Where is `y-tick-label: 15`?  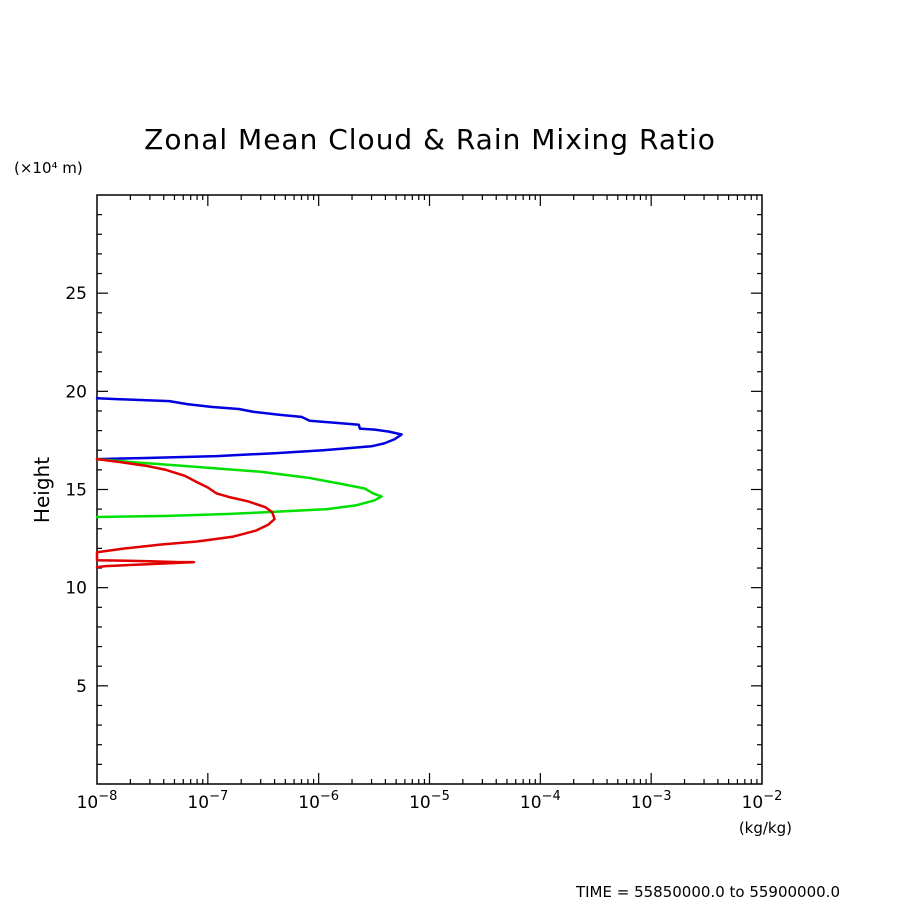
y-tick-label: 15 is located at coordinates (76, 491).